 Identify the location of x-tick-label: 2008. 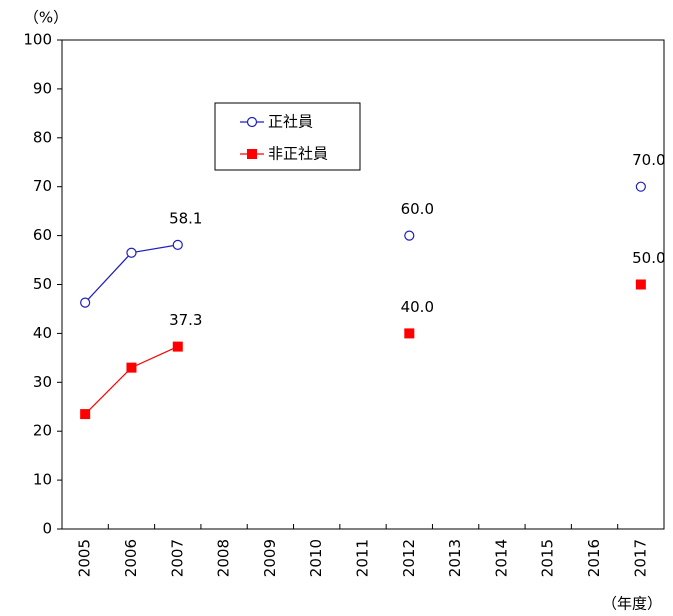
(224, 558).